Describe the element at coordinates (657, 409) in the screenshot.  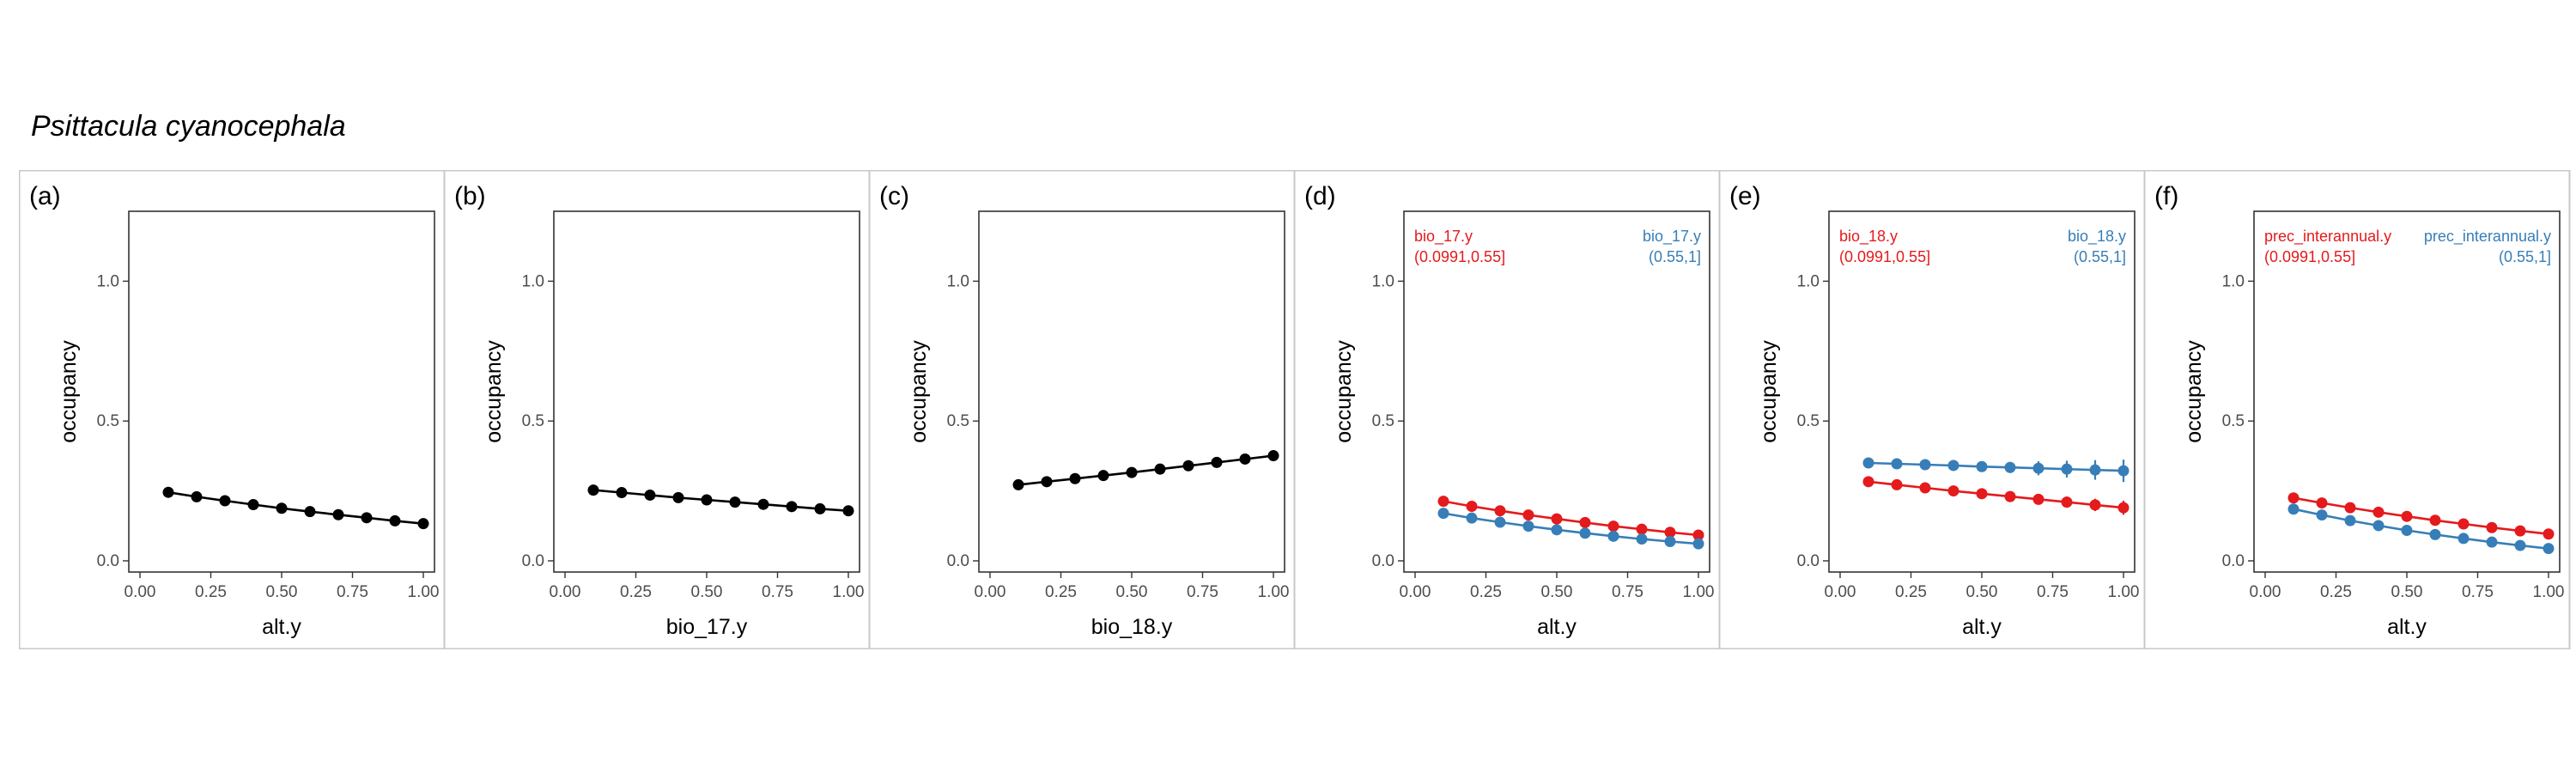
I see `panel-frame` at that location.